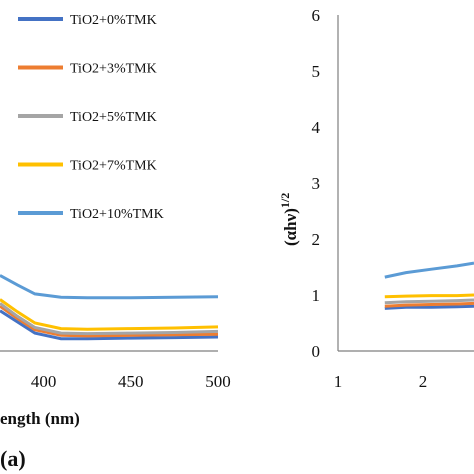 This screenshot has height=474, width=474. What do you see at coordinates (429, 285) in the screenshot?
I see `right-series-lines` at bounding box center [429, 285].